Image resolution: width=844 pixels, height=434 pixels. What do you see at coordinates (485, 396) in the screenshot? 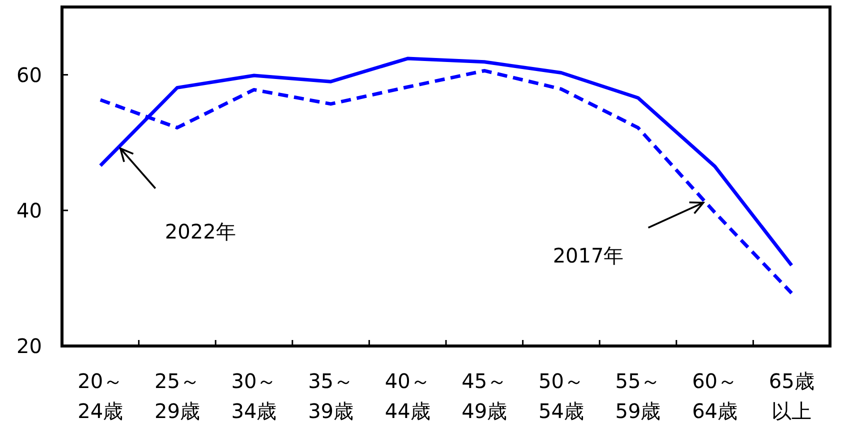
I see `x-tick-label: 45～49歳` at bounding box center [485, 396].